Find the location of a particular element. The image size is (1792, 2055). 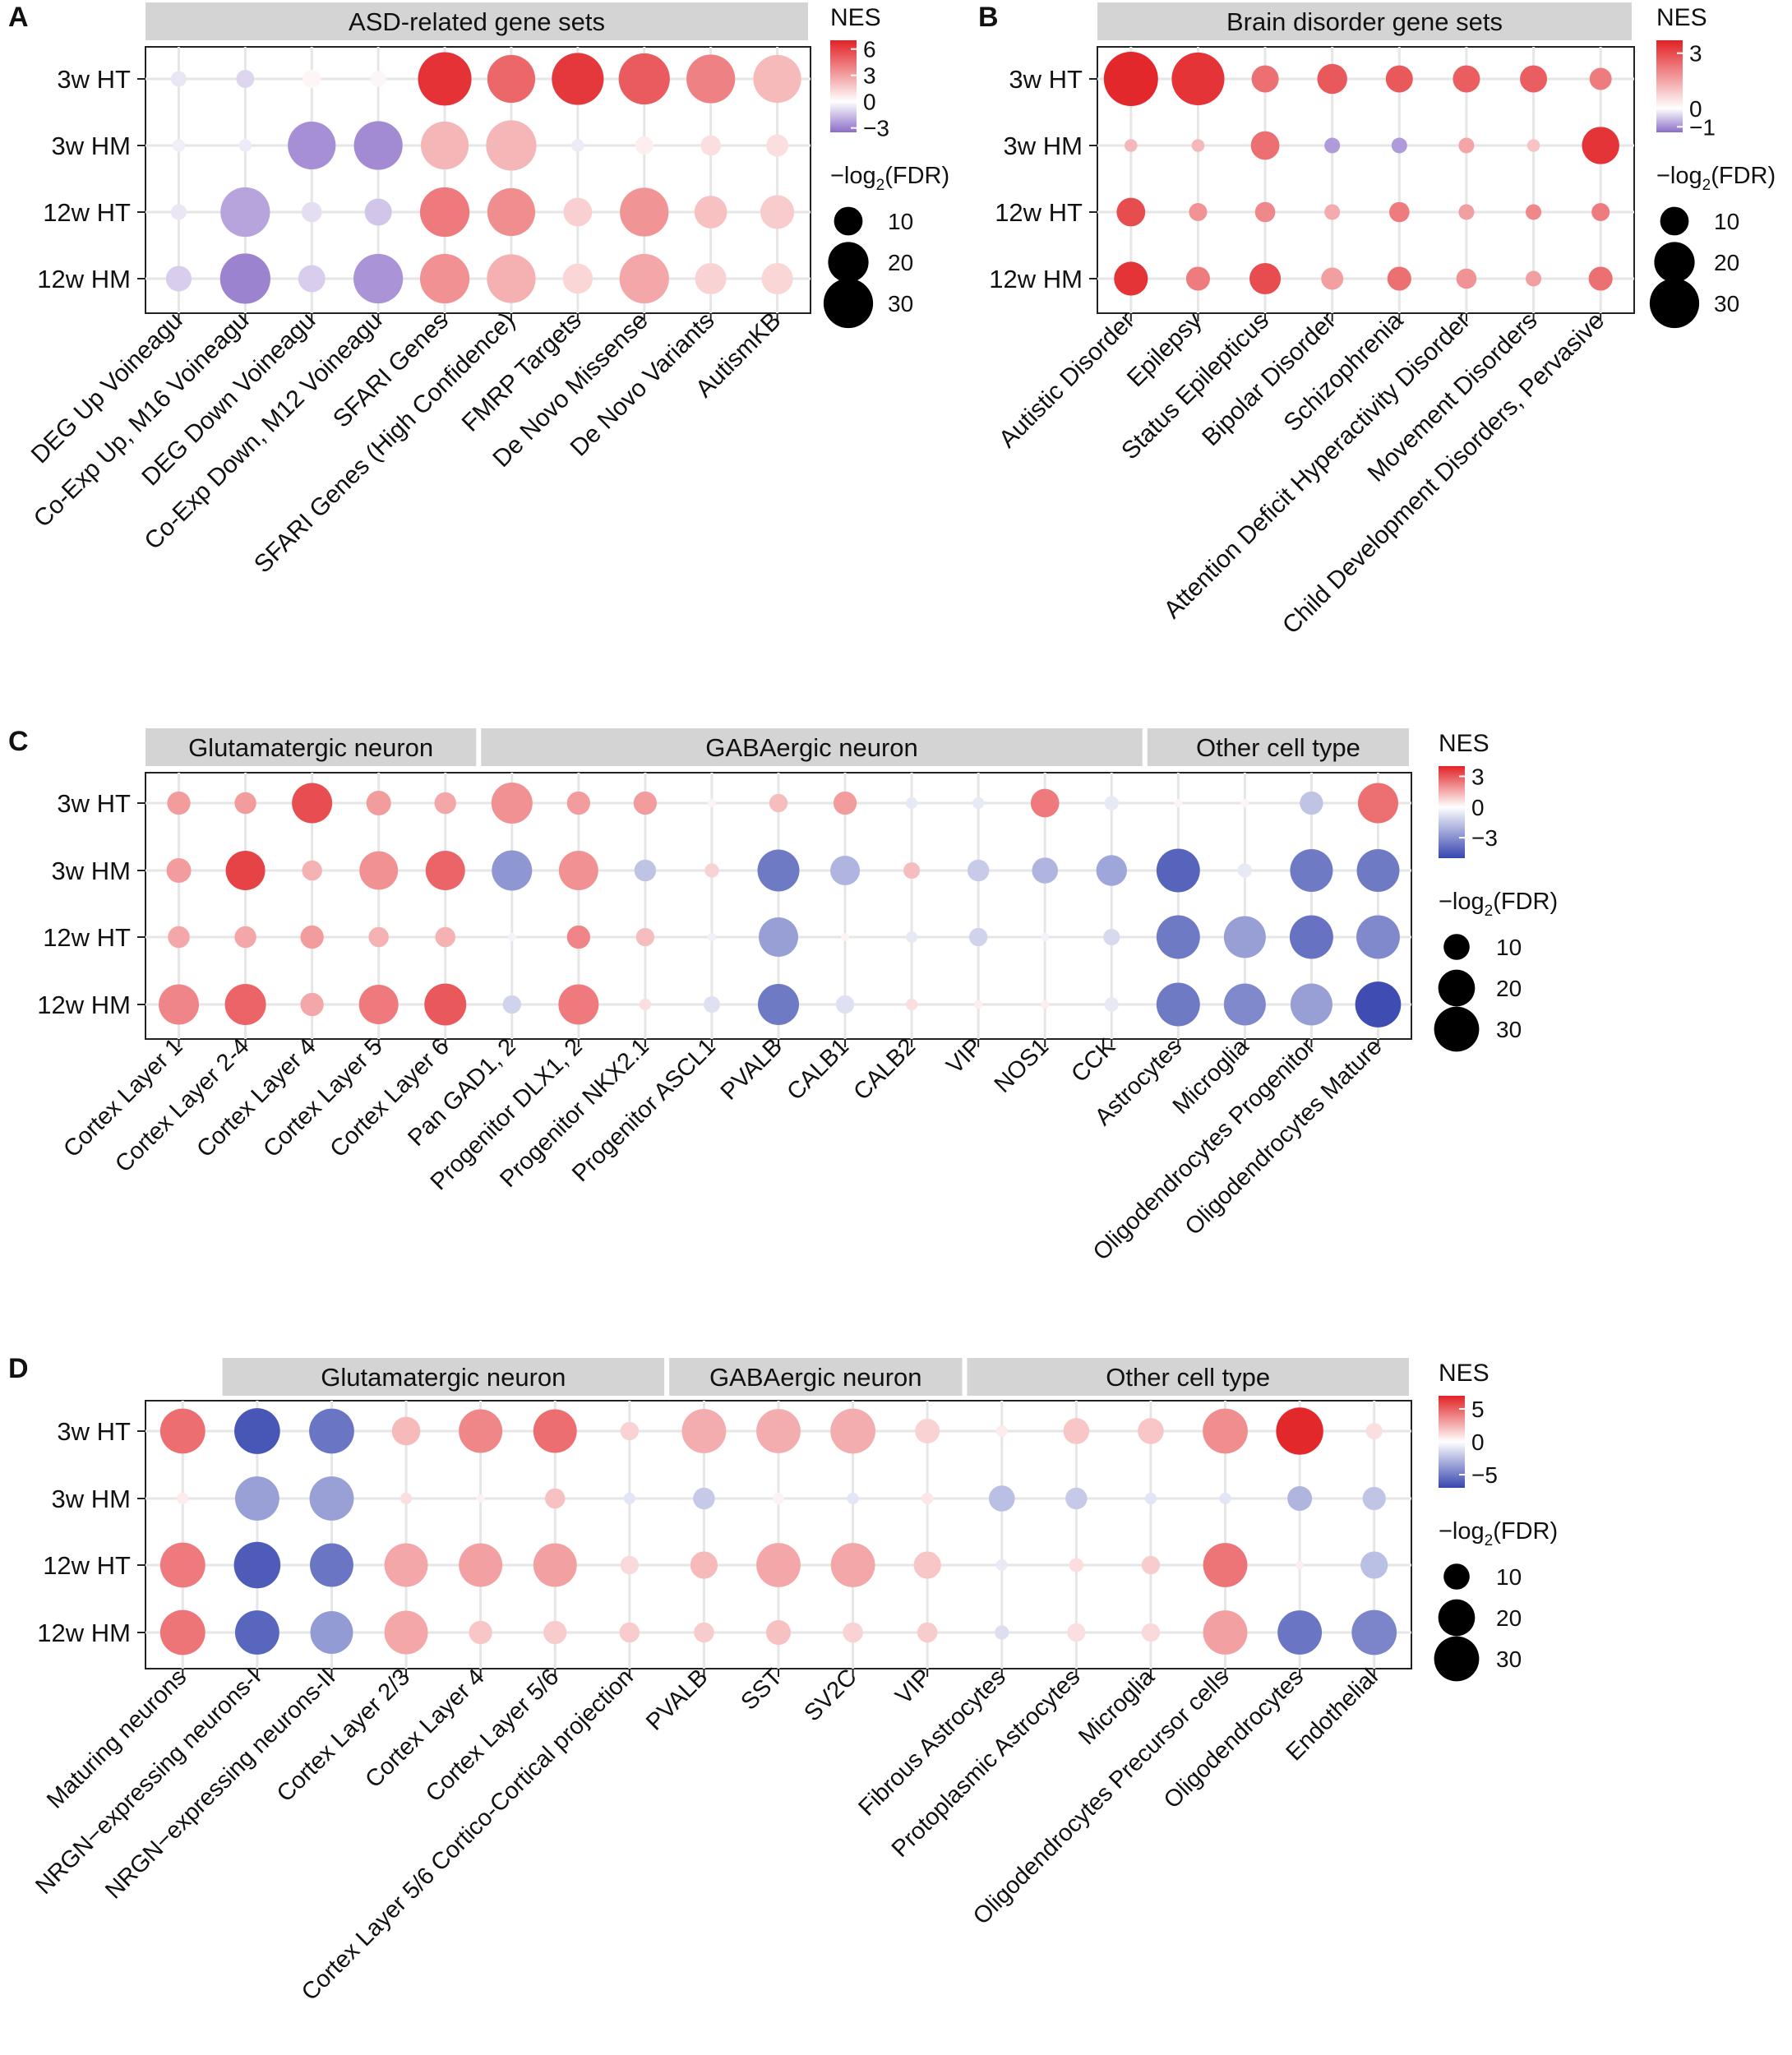

bubble-c-r1-c14 is located at coordinates (1112, 870).